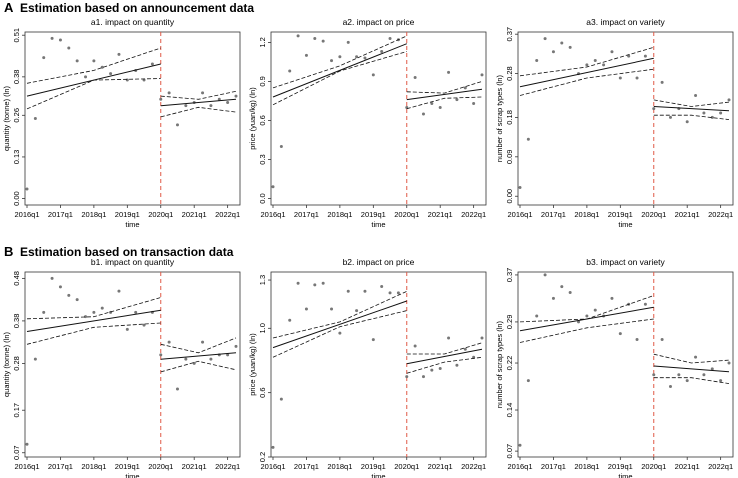  What do you see at coordinates (373, 466) in the screenshot?
I see `x-tick-label: 2019q1` at bounding box center [373, 466].